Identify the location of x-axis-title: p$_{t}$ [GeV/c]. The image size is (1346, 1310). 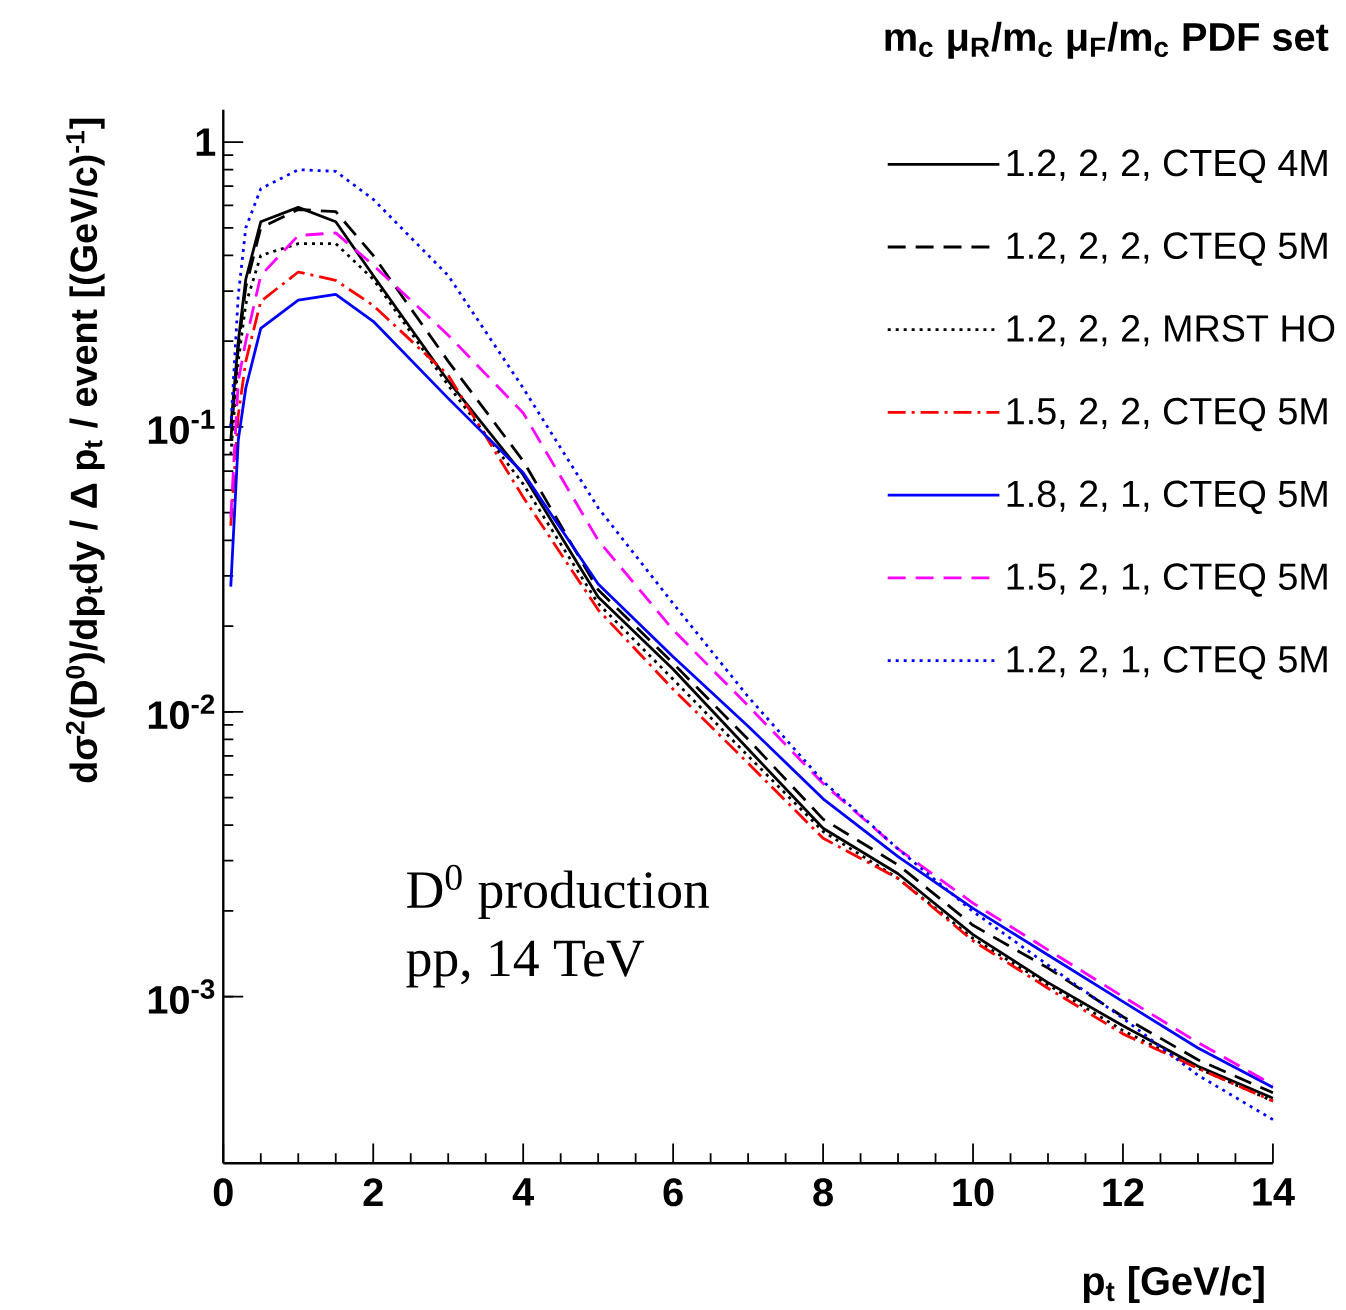
(1173, 1285).